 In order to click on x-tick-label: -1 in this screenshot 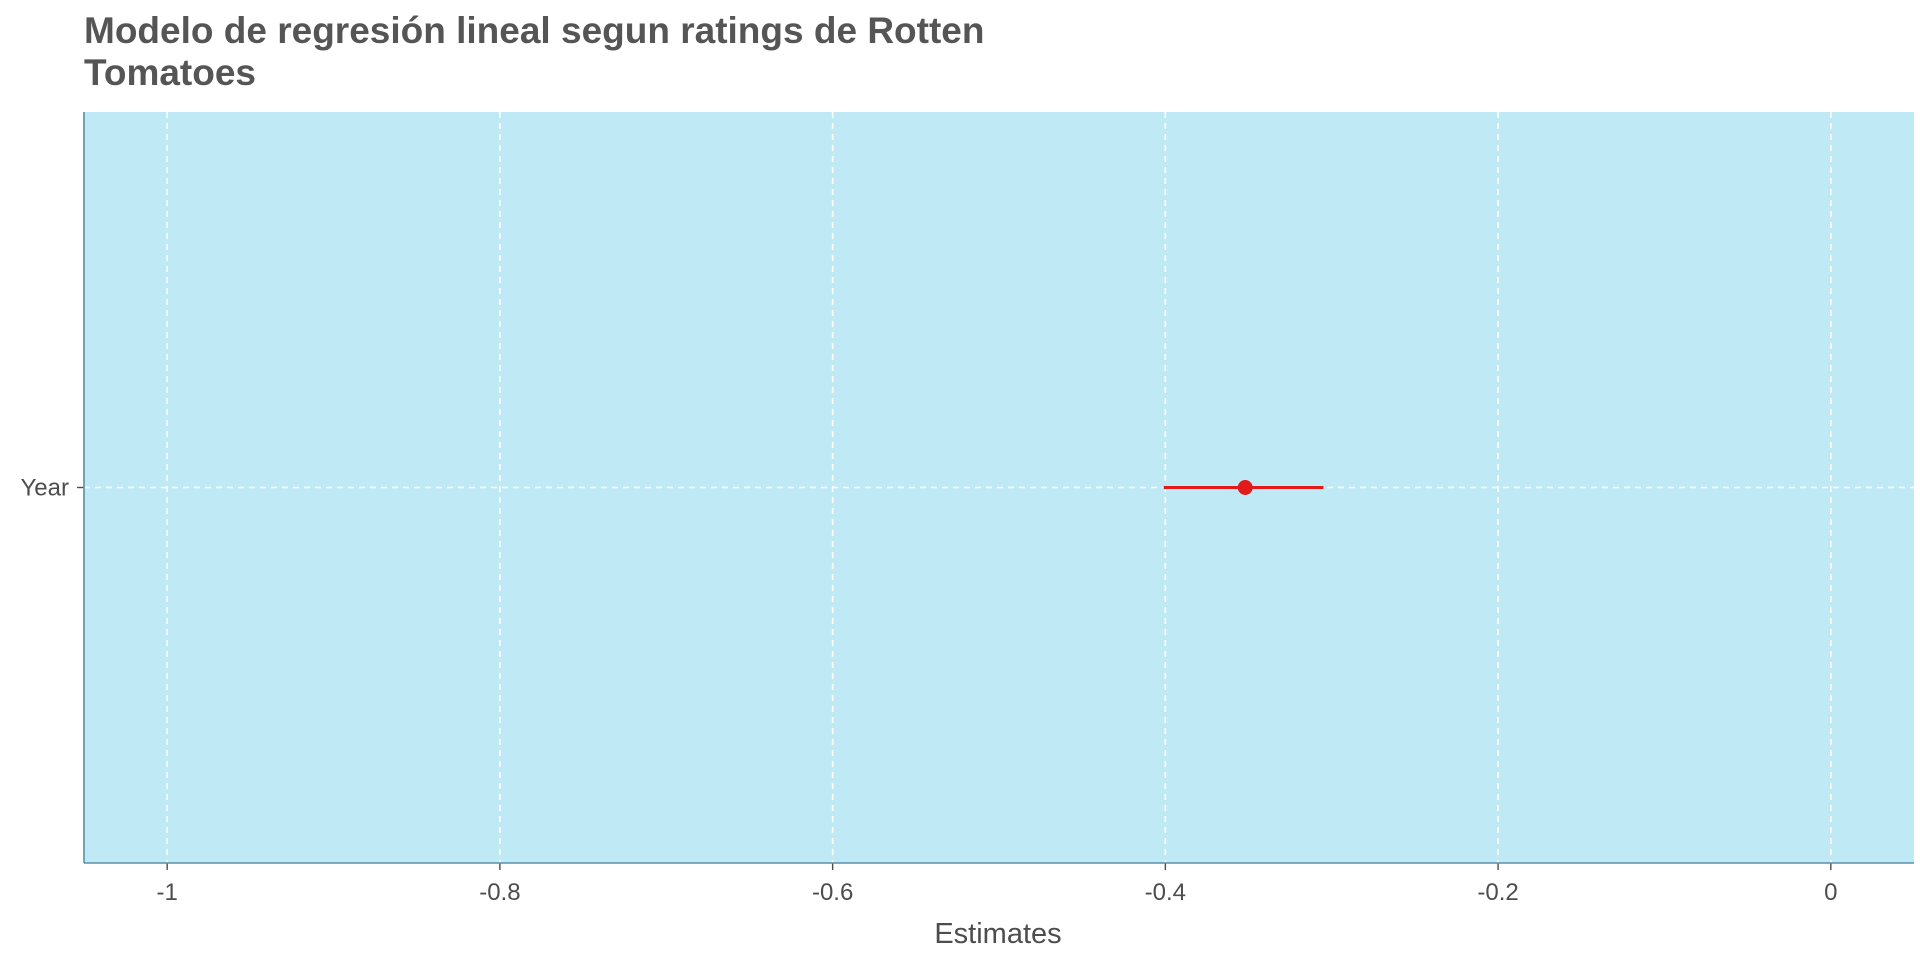, I will do `click(167, 892)`.